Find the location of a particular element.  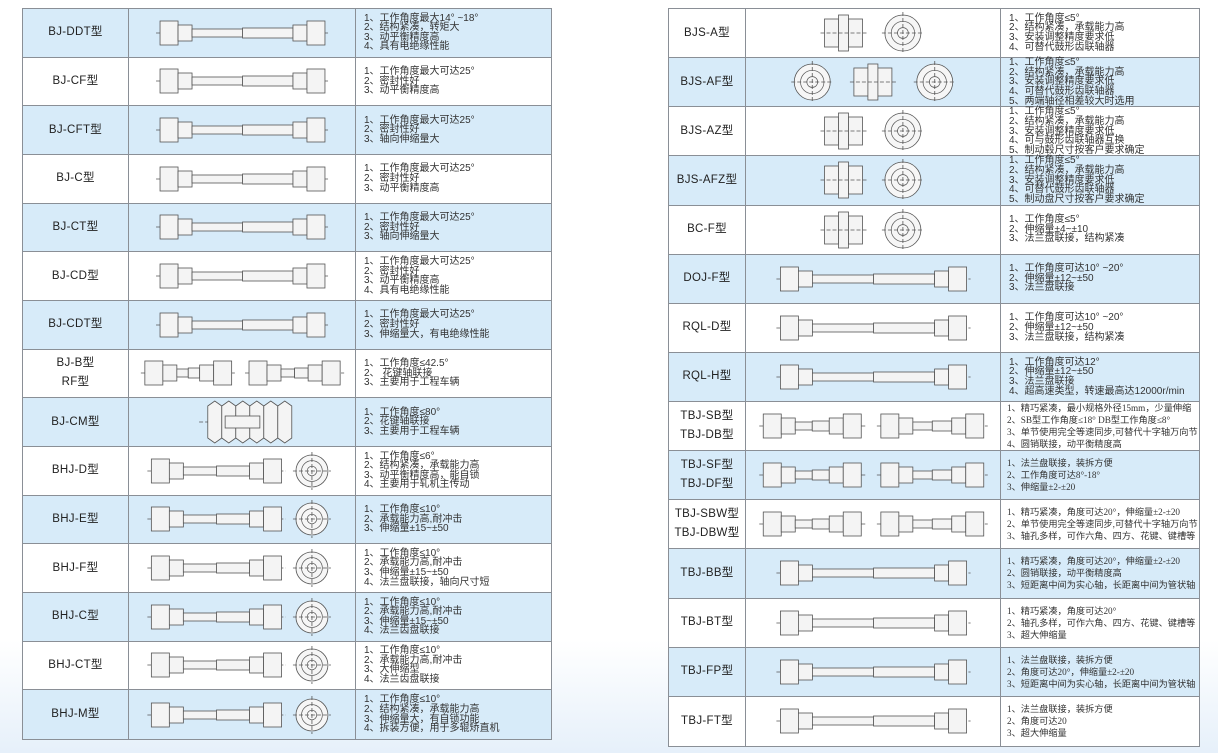

model-label: BJ-B型 is located at coordinates (75, 363).